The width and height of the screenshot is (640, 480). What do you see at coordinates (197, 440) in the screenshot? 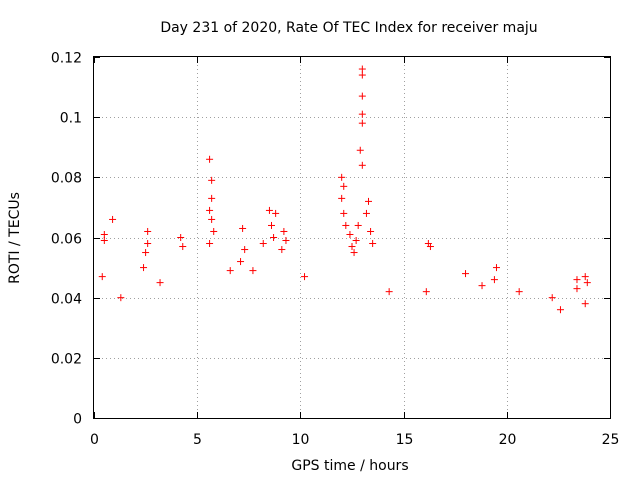
I see `x-tick-label: 5` at bounding box center [197, 440].